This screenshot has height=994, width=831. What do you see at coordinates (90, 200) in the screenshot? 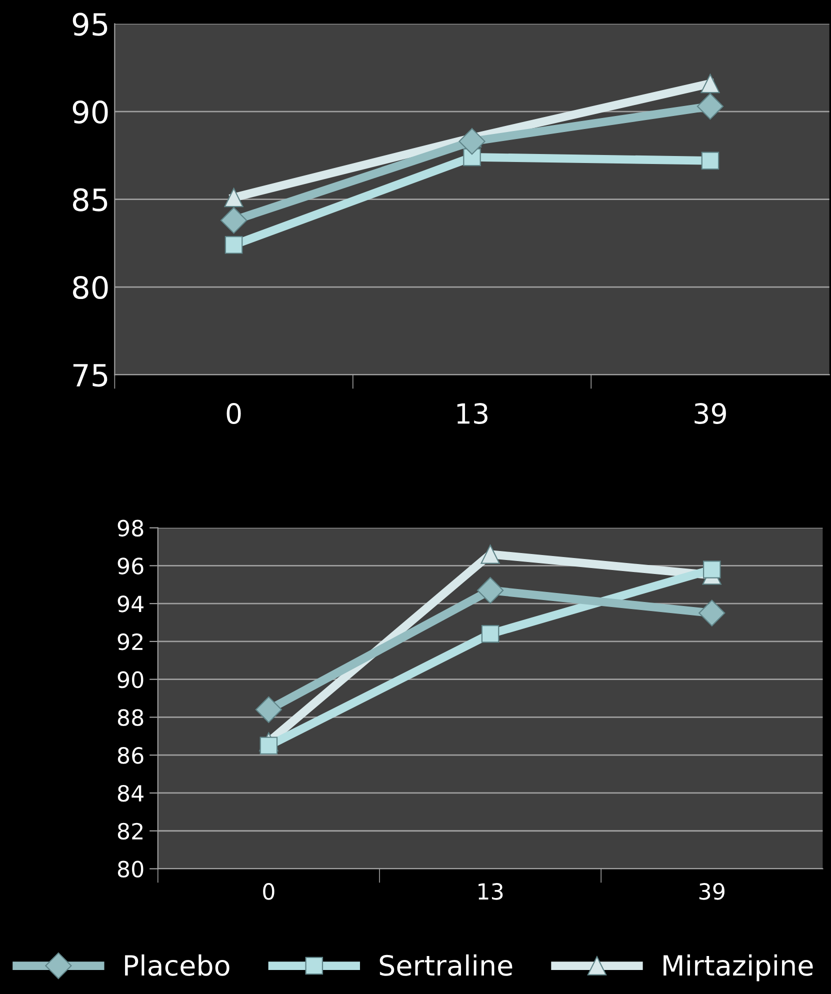
I see `y-tick-label: 85` at bounding box center [90, 200].